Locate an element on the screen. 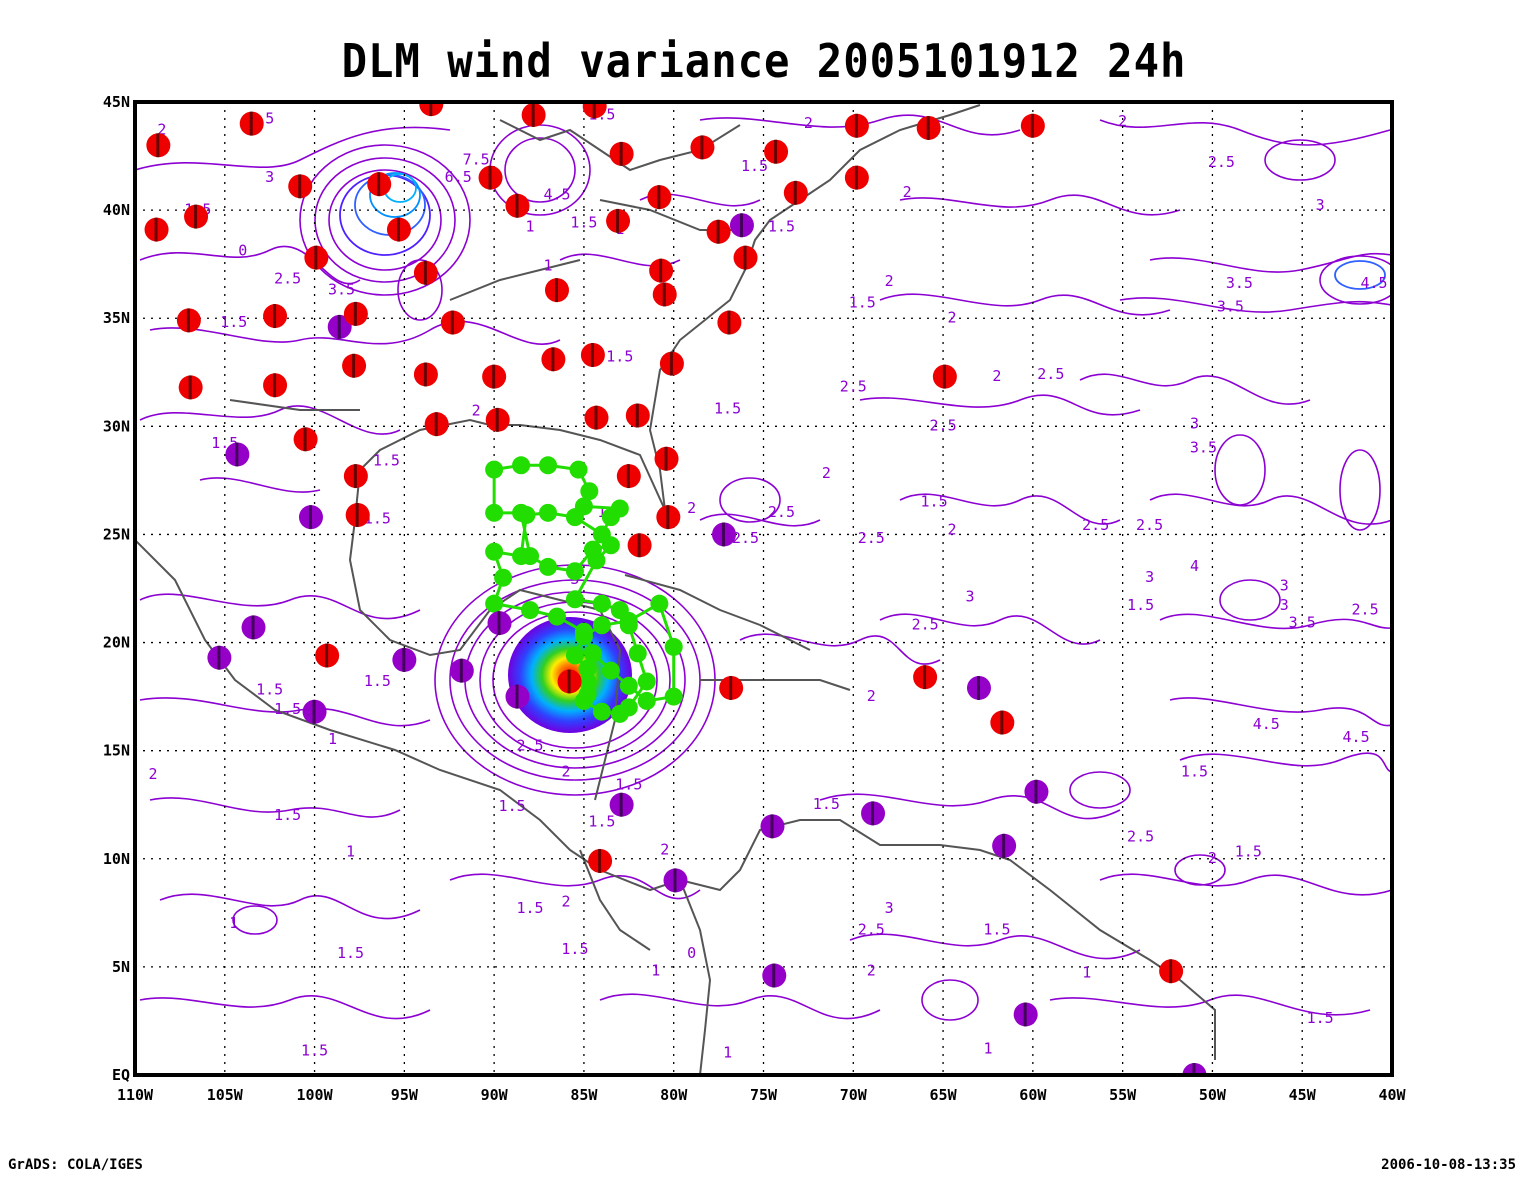 Image resolution: width=1528 pixels, height=1181 pixels. lon-tick-label: 65W is located at coordinates (944, 1095).